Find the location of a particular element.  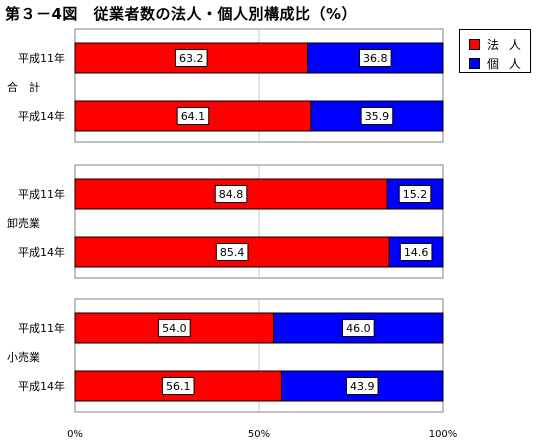

legend: 法 人 個 人 is located at coordinates (495, 51).